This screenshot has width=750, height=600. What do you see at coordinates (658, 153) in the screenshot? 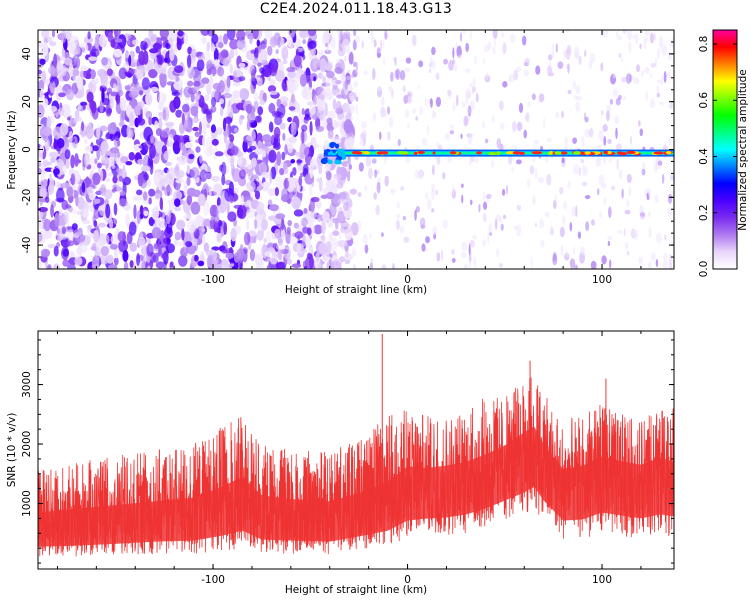
I see `tone-hotspot` at bounding box center [658, 153].